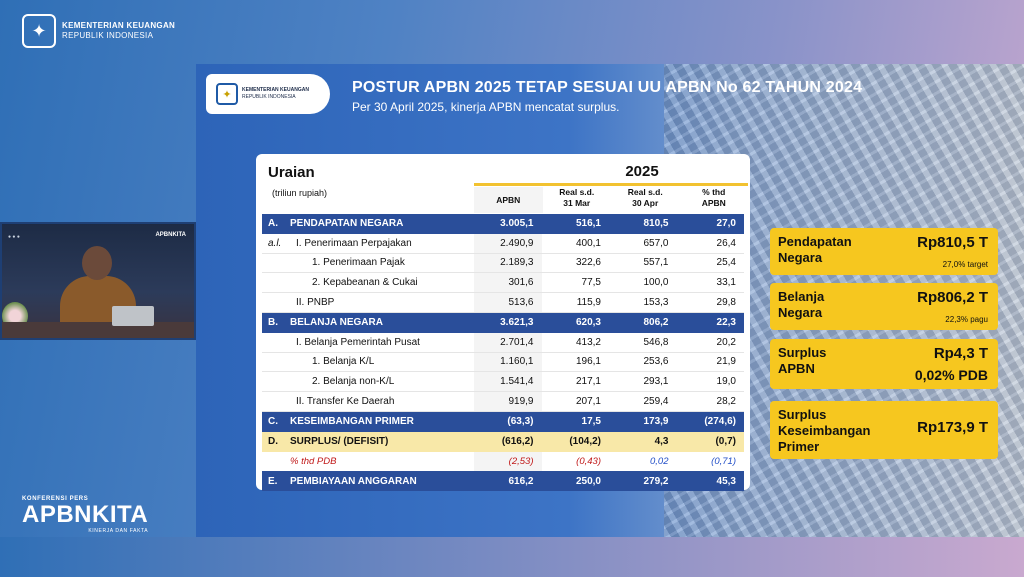 The height and width of the screenshot is (577, 1024). Describe the element at coordinates (726, 382) in the screenshot. I see `table-cell: 19,0` at that location.